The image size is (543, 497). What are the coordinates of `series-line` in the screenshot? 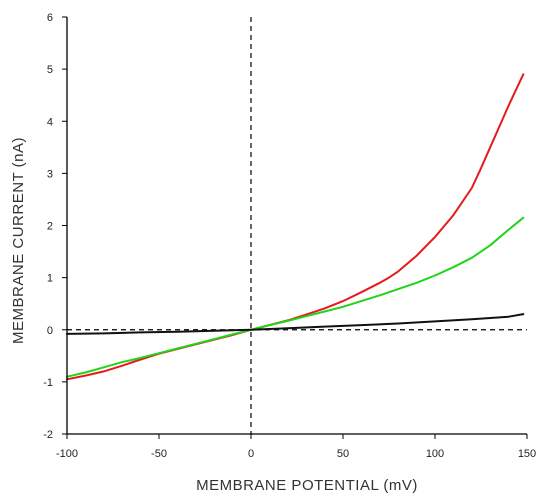 It's located at (295, 324).